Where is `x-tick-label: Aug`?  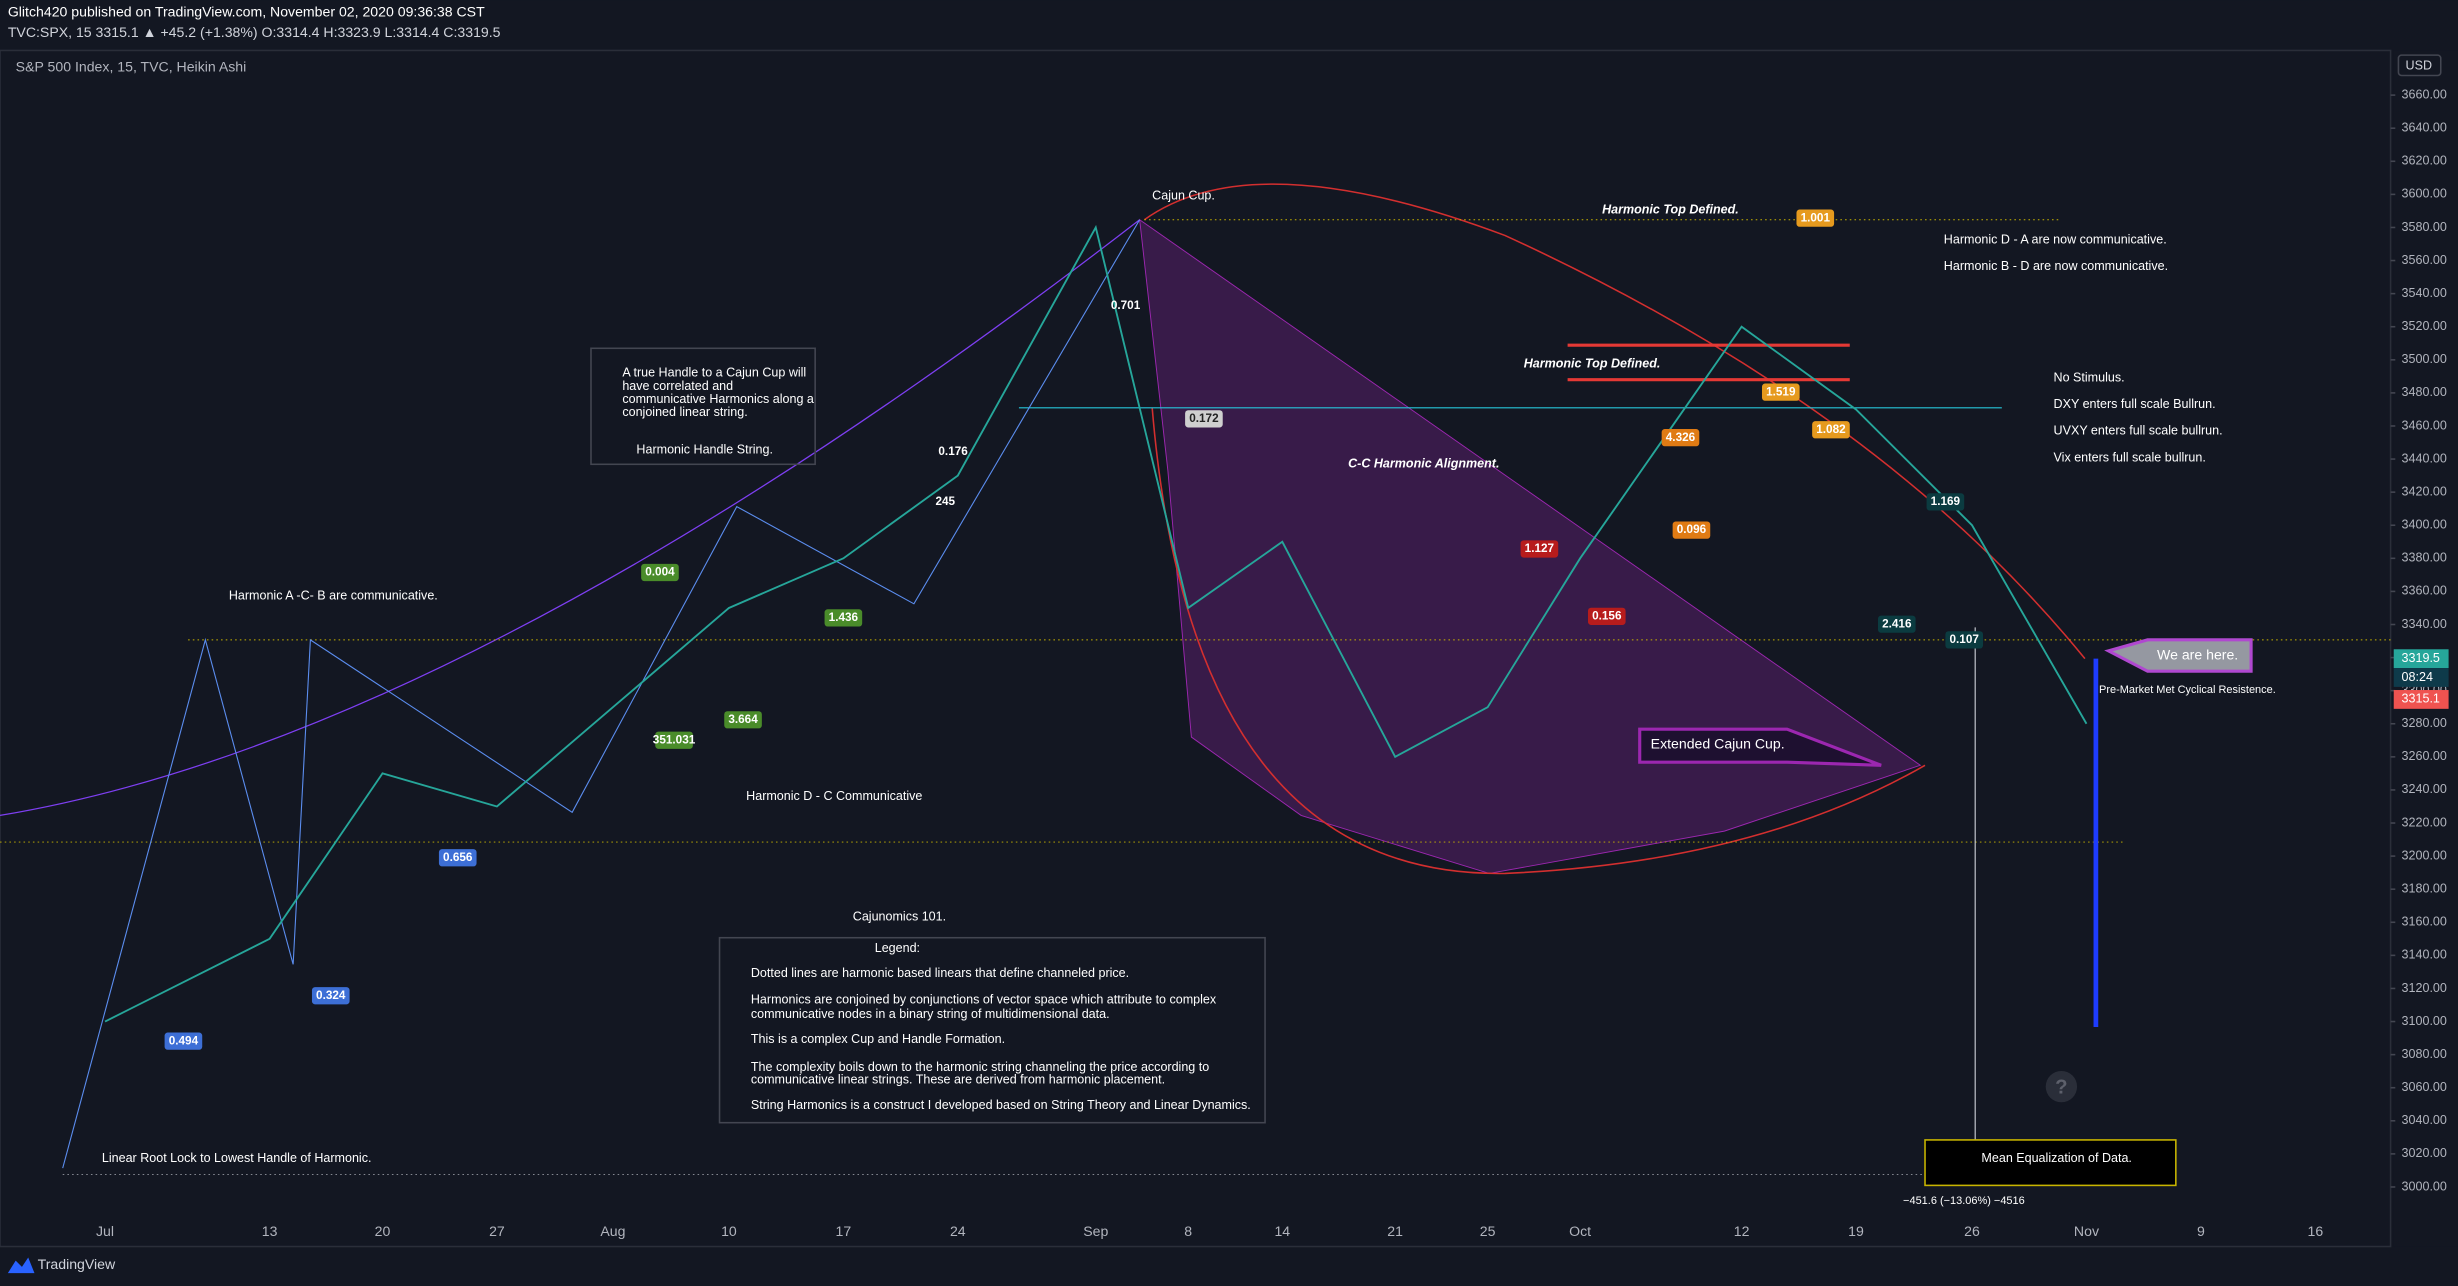
x-tick-label: Aug is located at coordinates (612, 1231).